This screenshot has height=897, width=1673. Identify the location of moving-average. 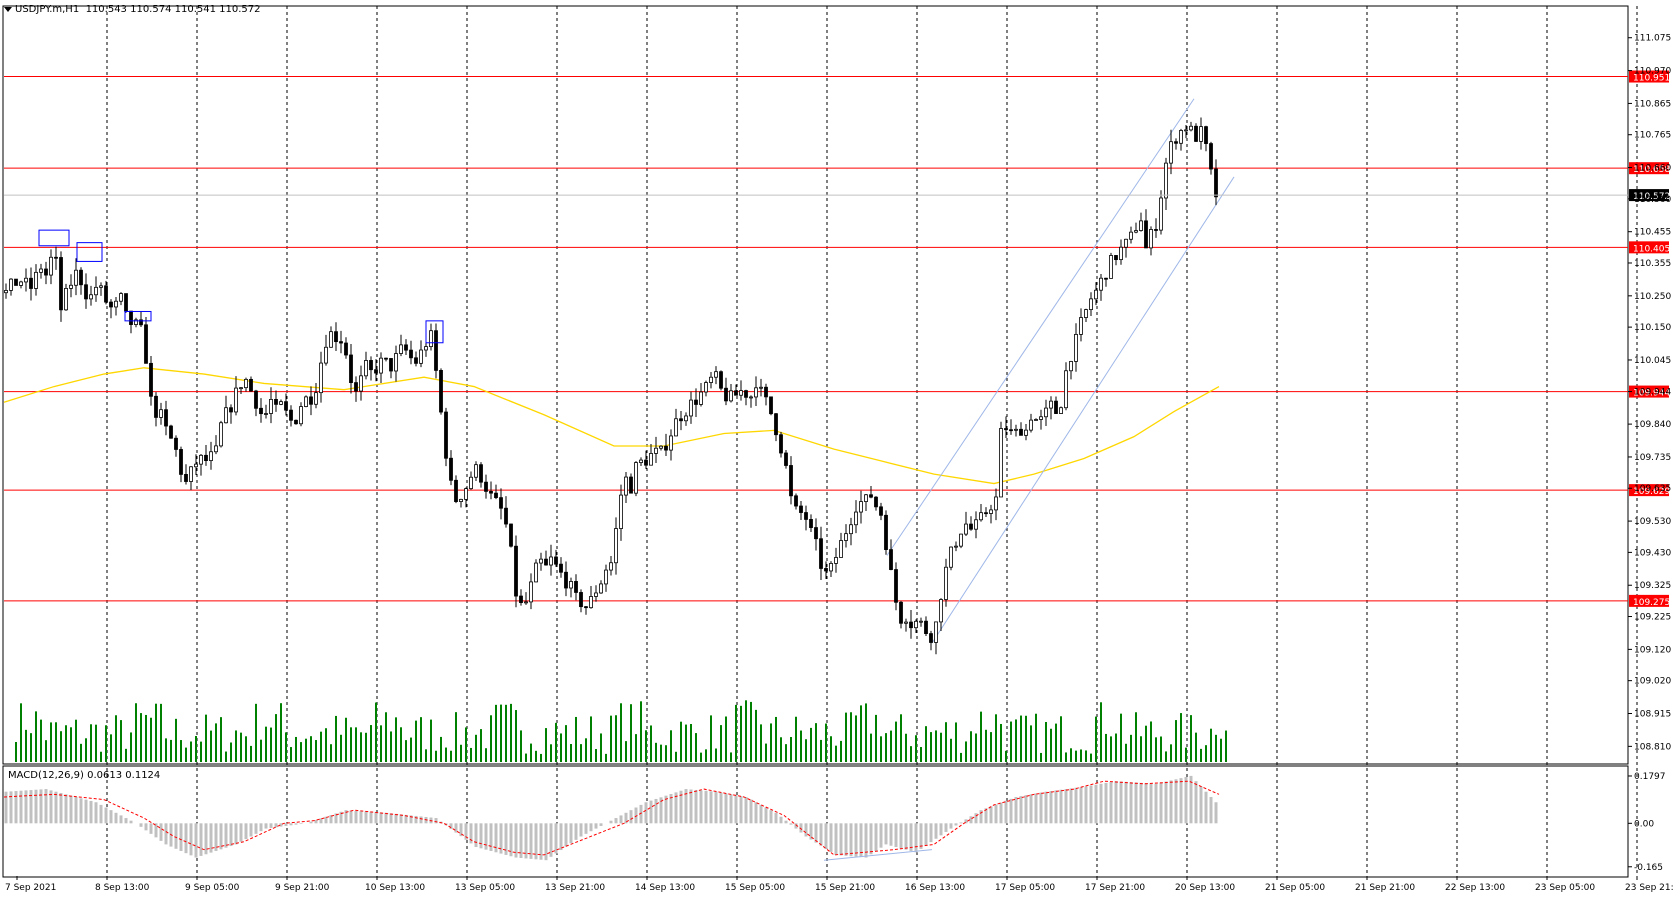
(611, 426).